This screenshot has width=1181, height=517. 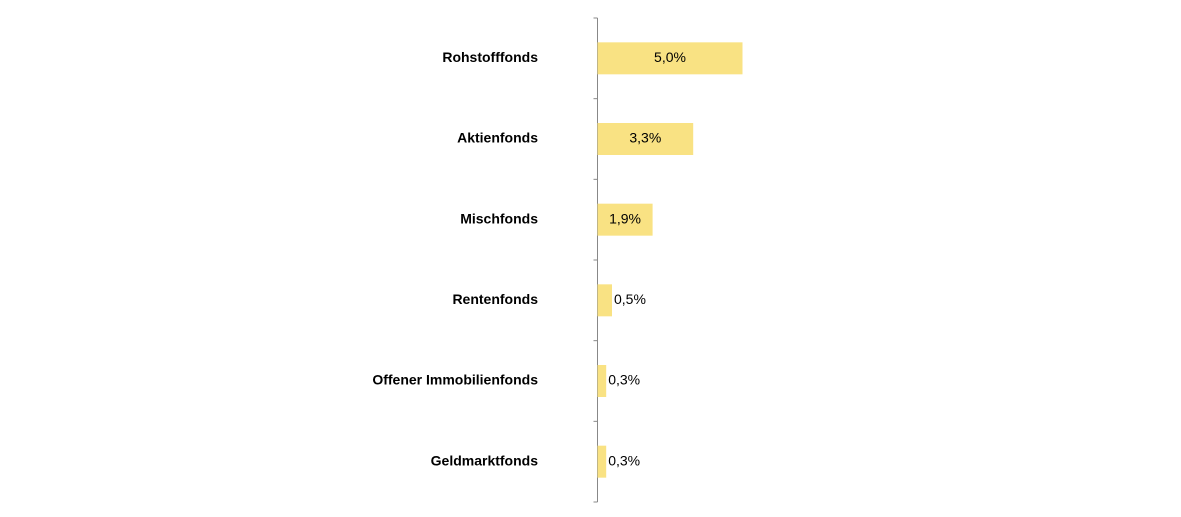 What do you see at coordinates (497, 138) in the screenshot?
I see `category-label: Aktienfonds` at bounding box center [497, 138].